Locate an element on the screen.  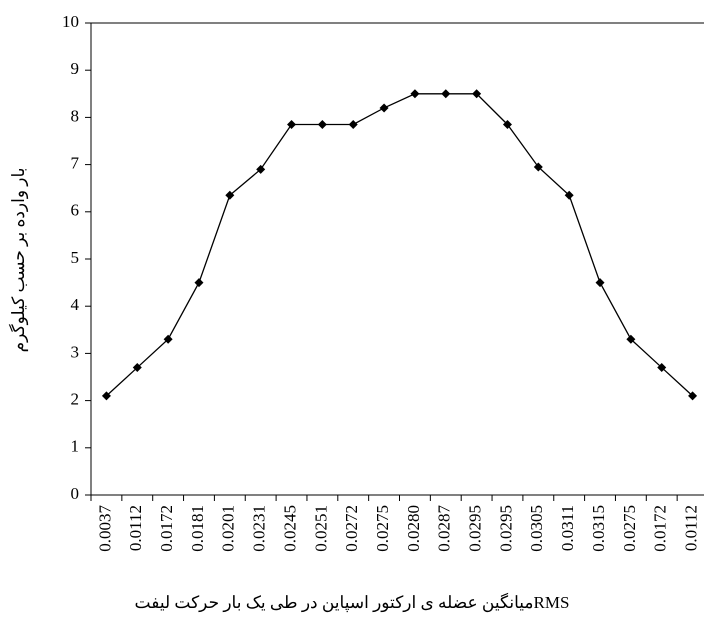
x-tick-label: 0.0201 is located at coordinates (228, 528).